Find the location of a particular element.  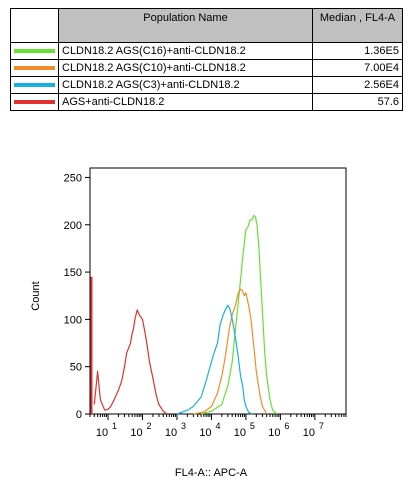

y-tick-label: 50 is located at coordinates (76, 368).